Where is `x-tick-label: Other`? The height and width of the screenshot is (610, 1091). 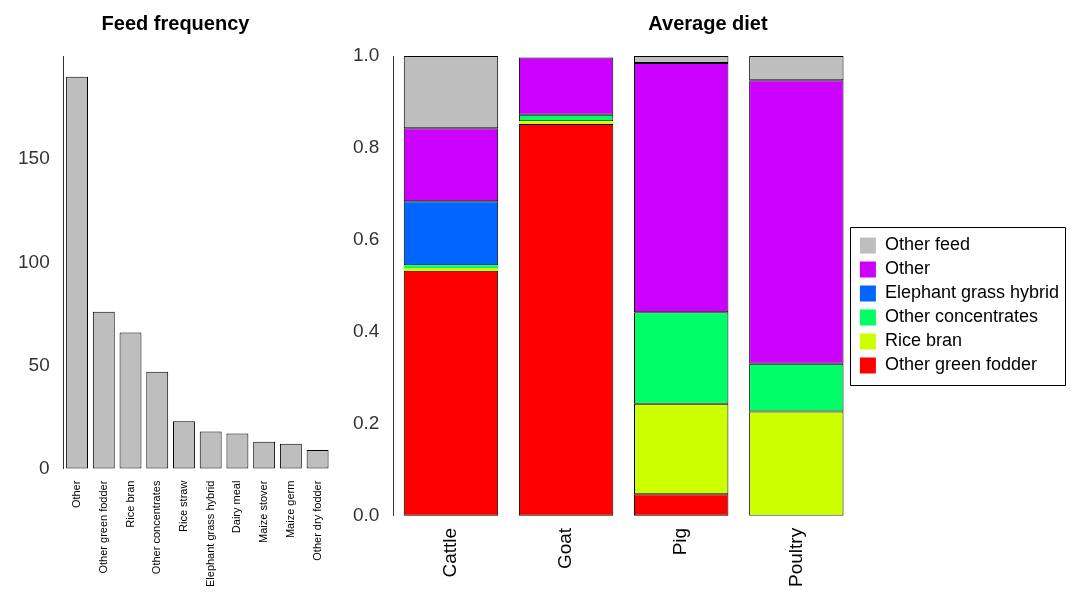 x-tick-label: Other is located at coordinates (76, 494).